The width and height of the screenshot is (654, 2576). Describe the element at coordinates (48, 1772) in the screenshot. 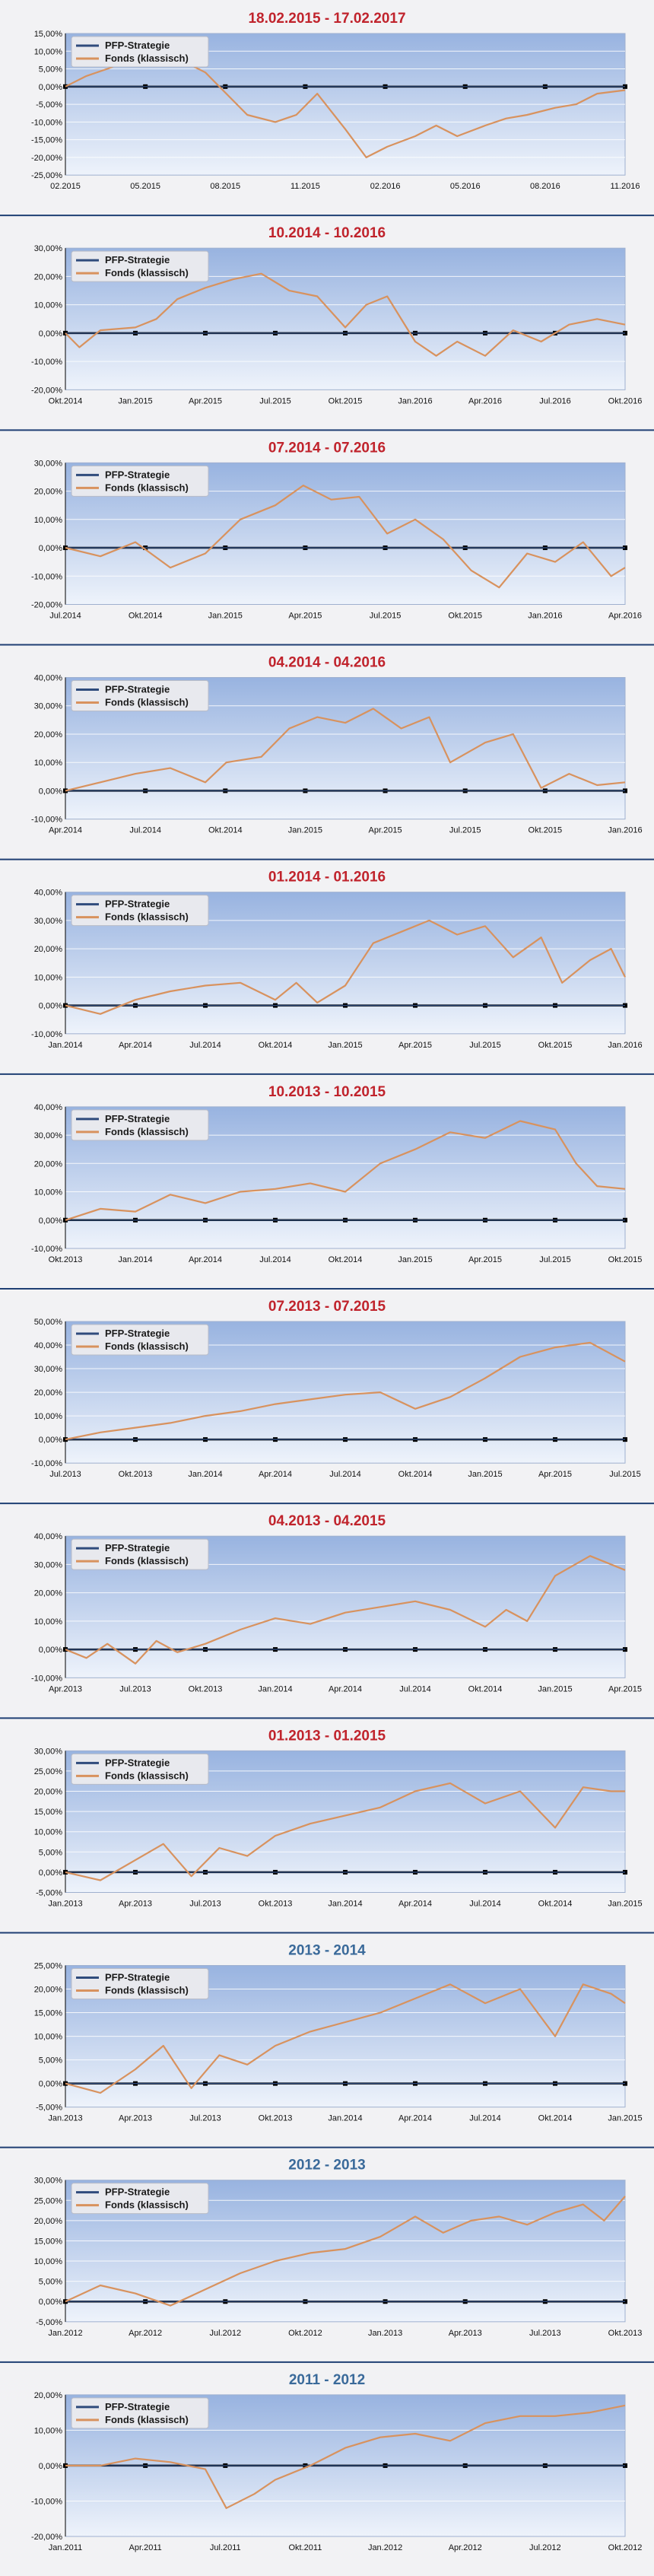

I see `y-tick-label: 25,00%` at that location.